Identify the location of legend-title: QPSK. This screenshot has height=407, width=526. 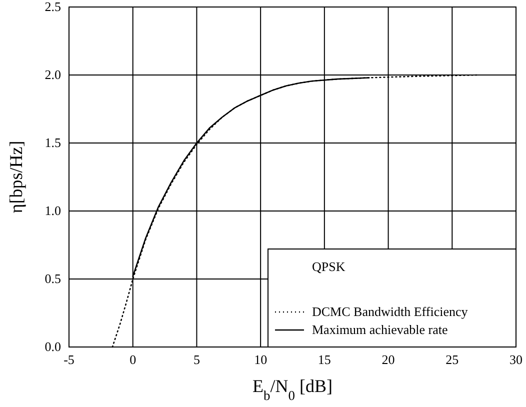
(329, 266).